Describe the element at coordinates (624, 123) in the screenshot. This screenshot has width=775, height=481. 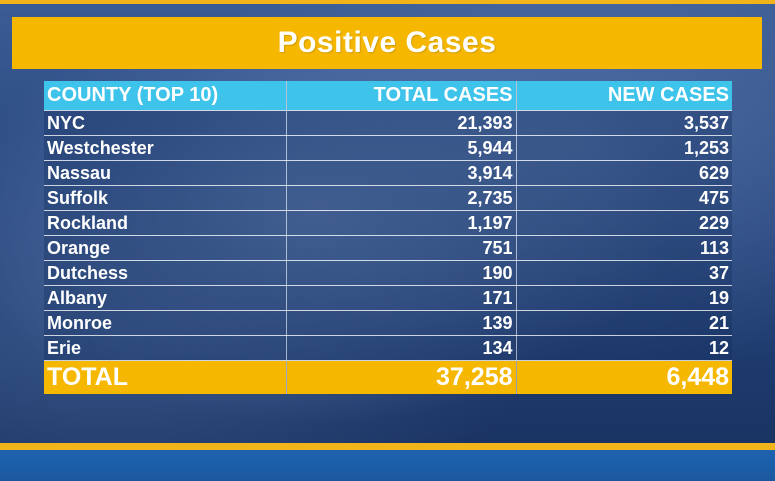
I see `new-cases-cell: 3,537` at that location.